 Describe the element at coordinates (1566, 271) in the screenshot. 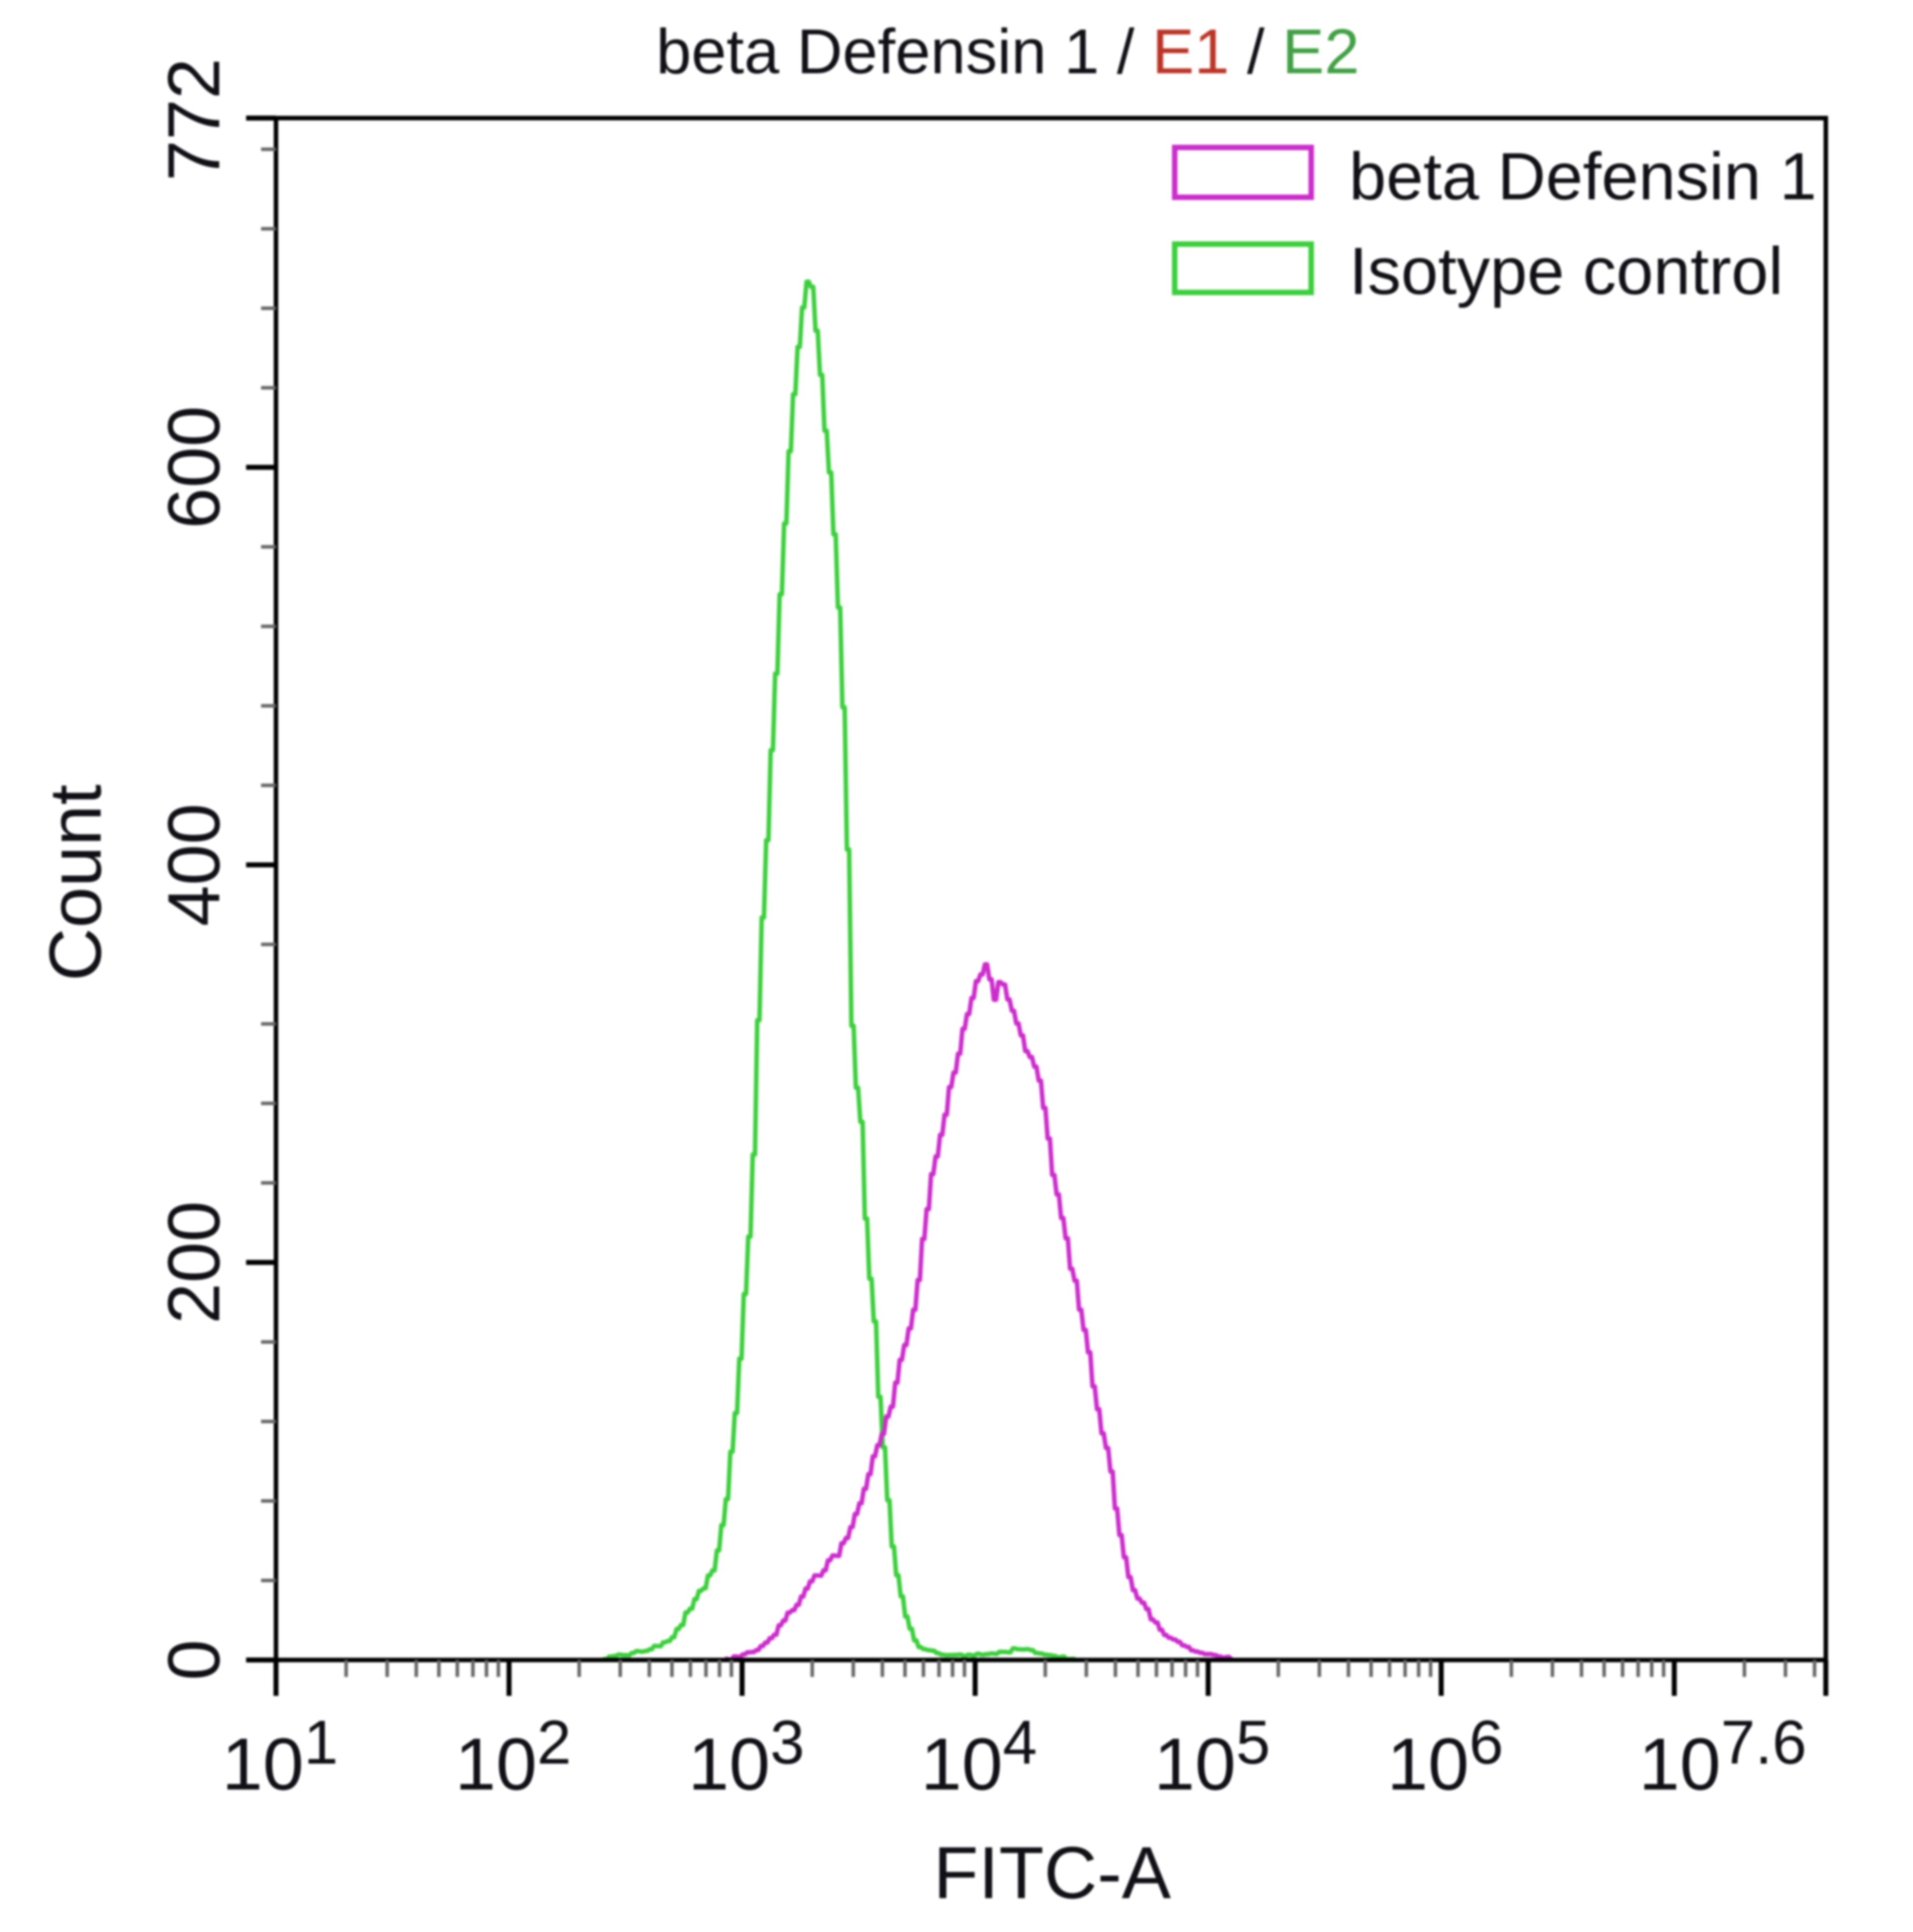

I see `svg-text: Isotype control` at that location.